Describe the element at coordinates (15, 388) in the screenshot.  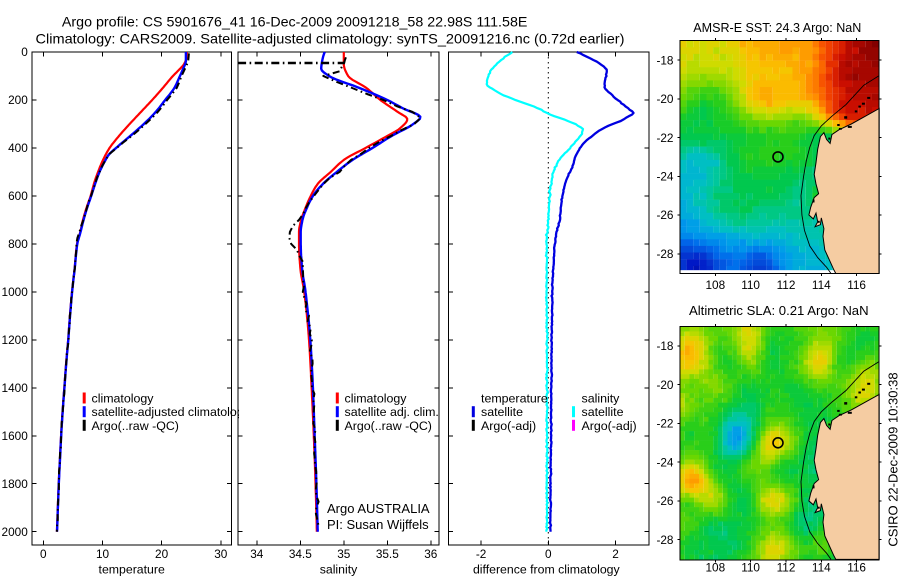
I see `svg-text: 1400` at that location.